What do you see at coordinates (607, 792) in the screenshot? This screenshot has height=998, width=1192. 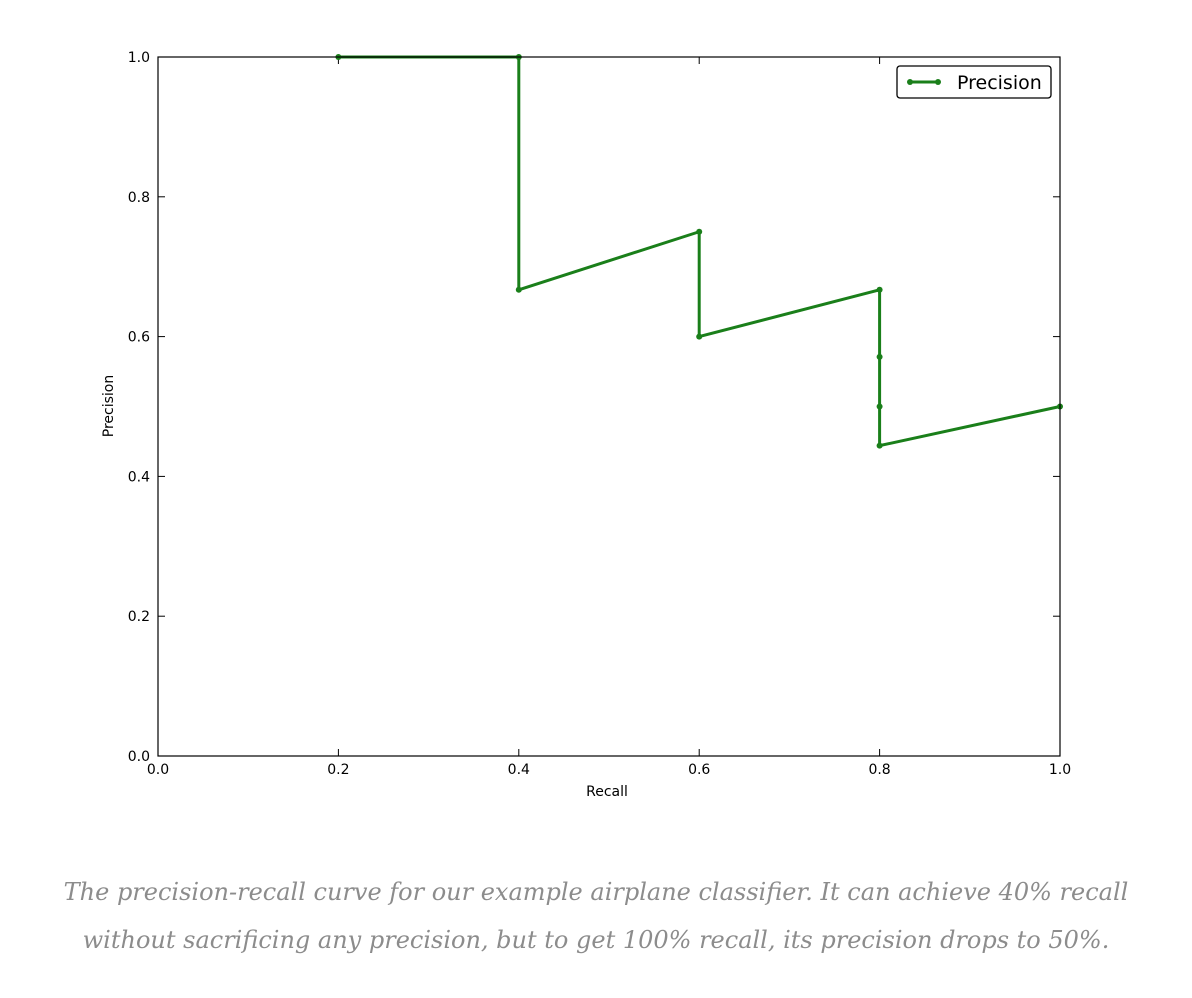 I see `x-axis-label: Recall` at bounding box center [607, 792].